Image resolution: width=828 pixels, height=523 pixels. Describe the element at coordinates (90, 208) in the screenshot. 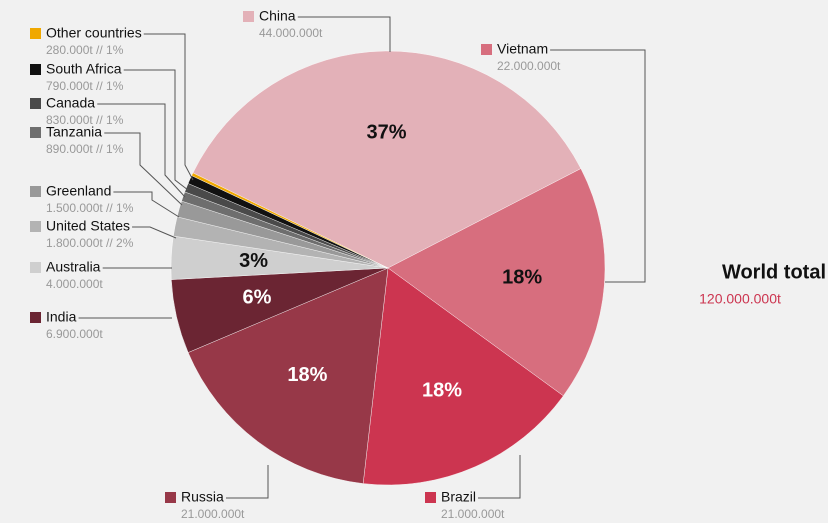

I see `value-label: 1.500.000t // 1%` at that location.